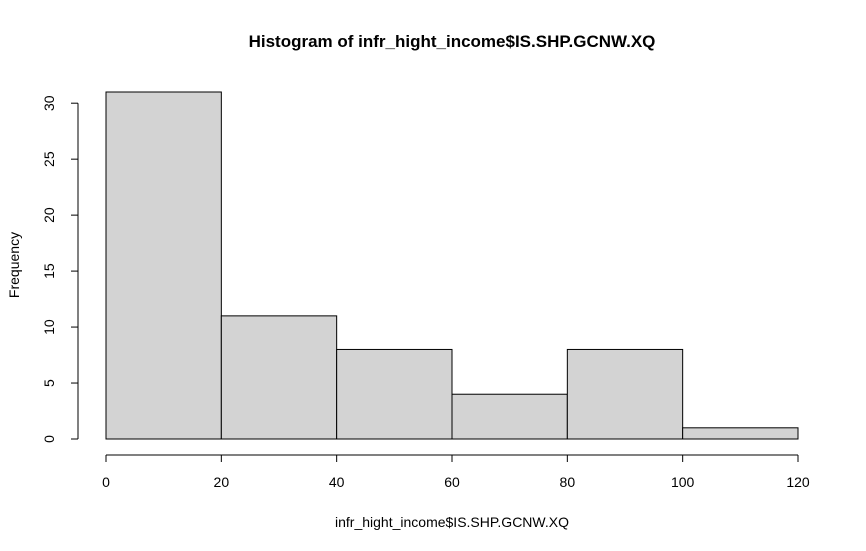 This screenshot has width=866, height=551. Describe the element at coordinates (798, 482) in the screenshot. I see `x-tick-label-6: 120` at that location.